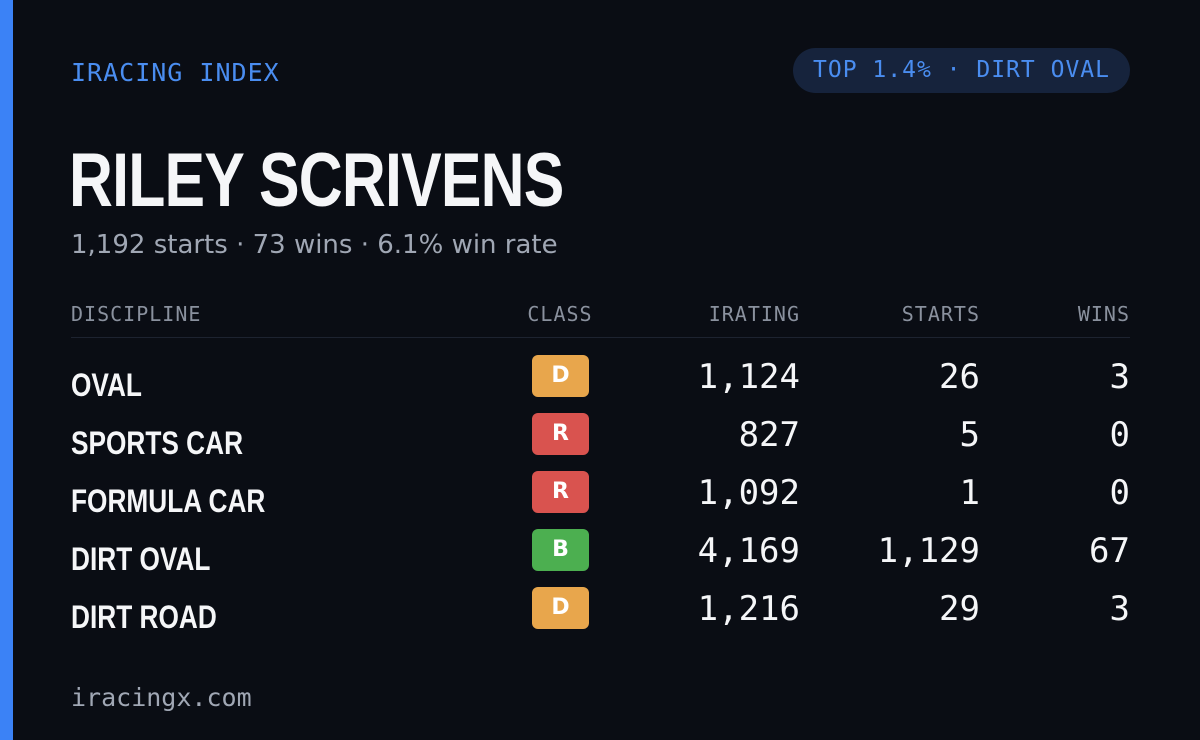 The height and width of the screenshot is (740, 1200). Describe the element at coordinates (969, 493) in the screenshot. I see `starts-value: 1` at that location.